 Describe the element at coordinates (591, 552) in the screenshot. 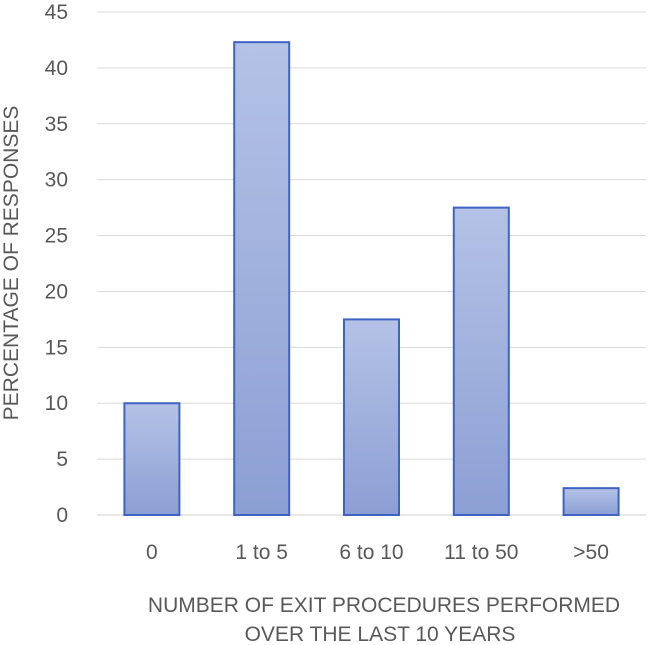

I see `x-tick-label: >50` at that location.